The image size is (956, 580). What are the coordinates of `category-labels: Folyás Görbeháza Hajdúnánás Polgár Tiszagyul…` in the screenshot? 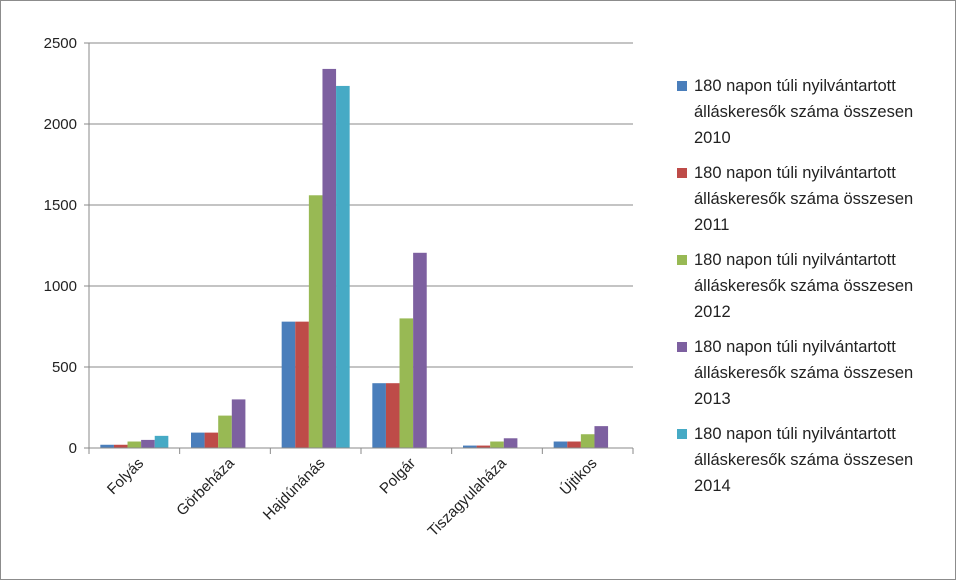 It's located at (352, 497).